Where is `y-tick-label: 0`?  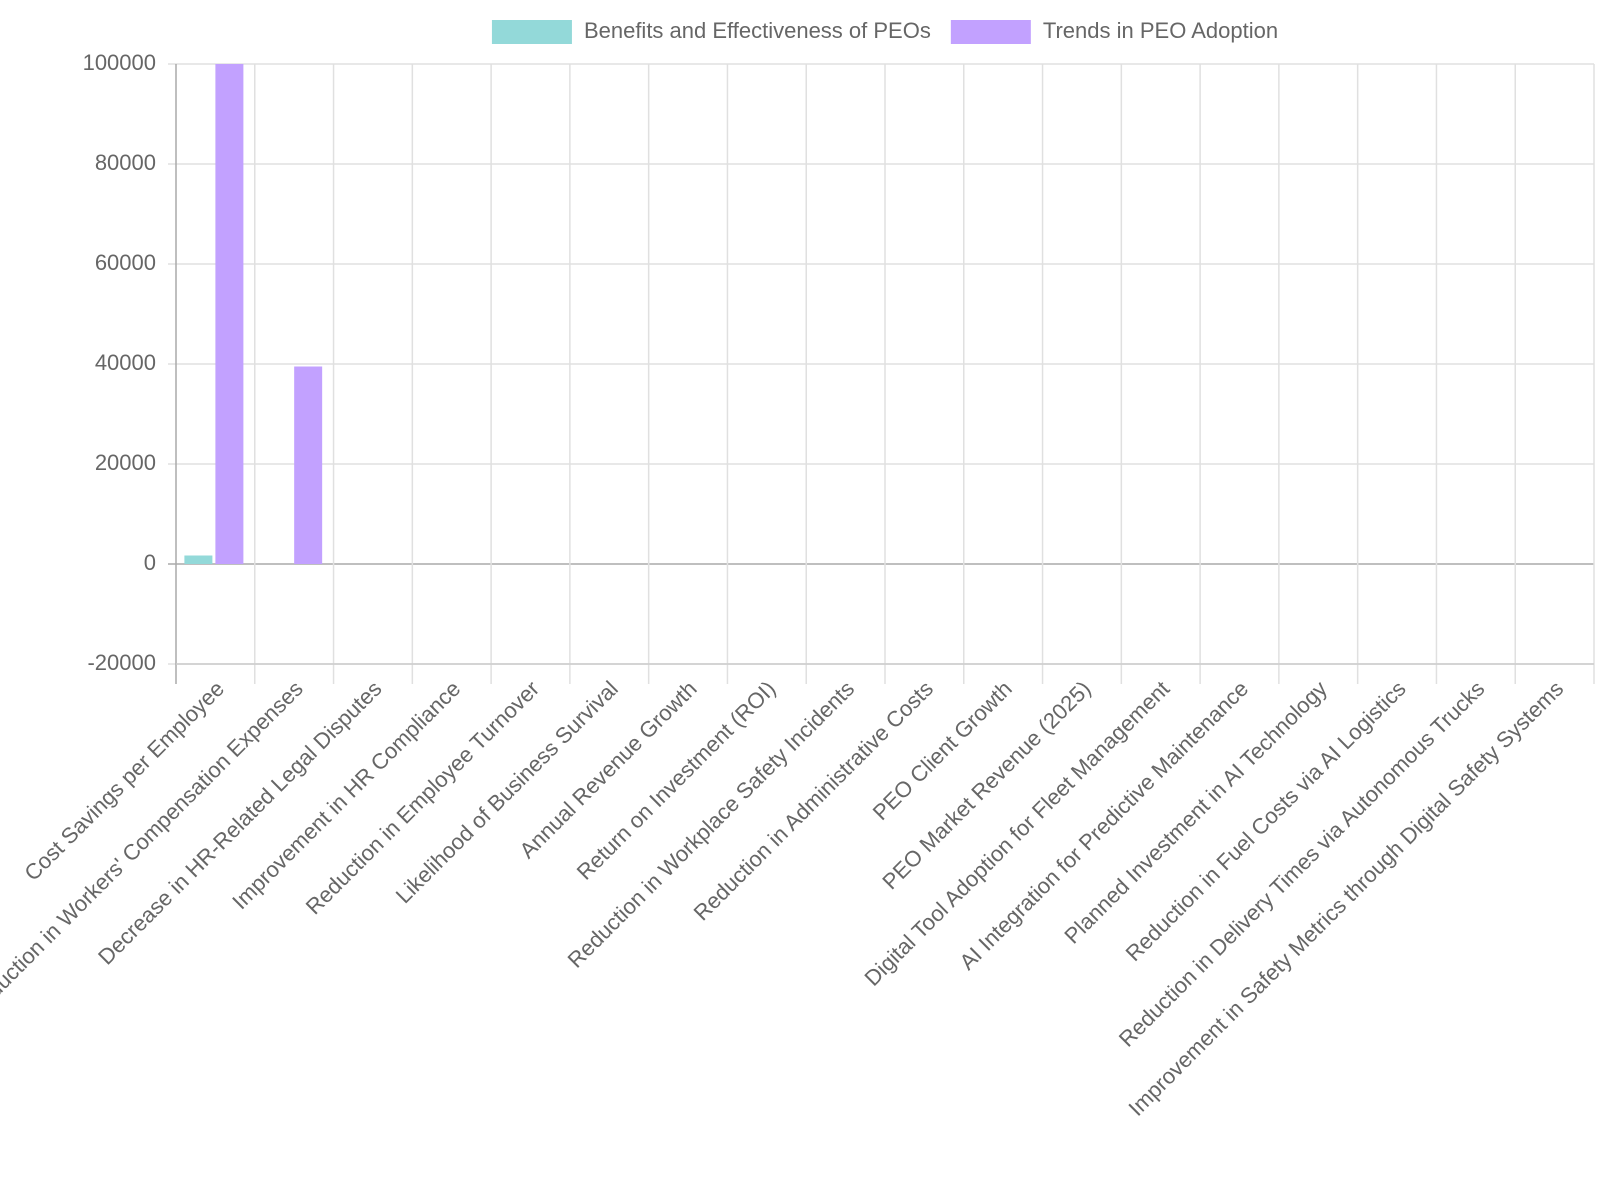 y-tick-label: 0 is located at coordinates (150, 562).